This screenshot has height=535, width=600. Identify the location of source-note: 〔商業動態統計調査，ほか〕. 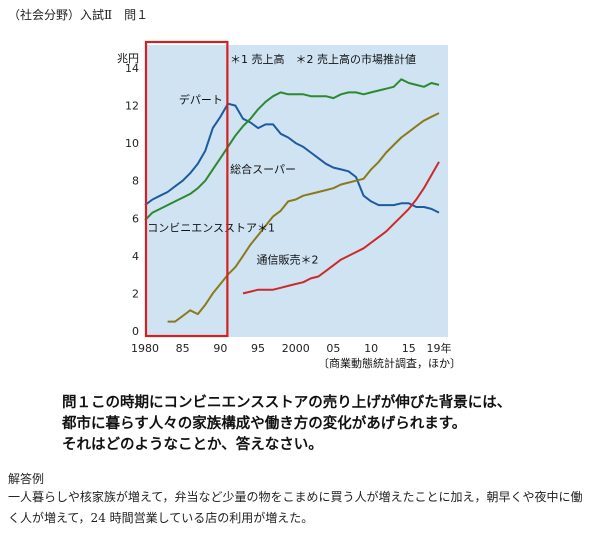
(389, 363).